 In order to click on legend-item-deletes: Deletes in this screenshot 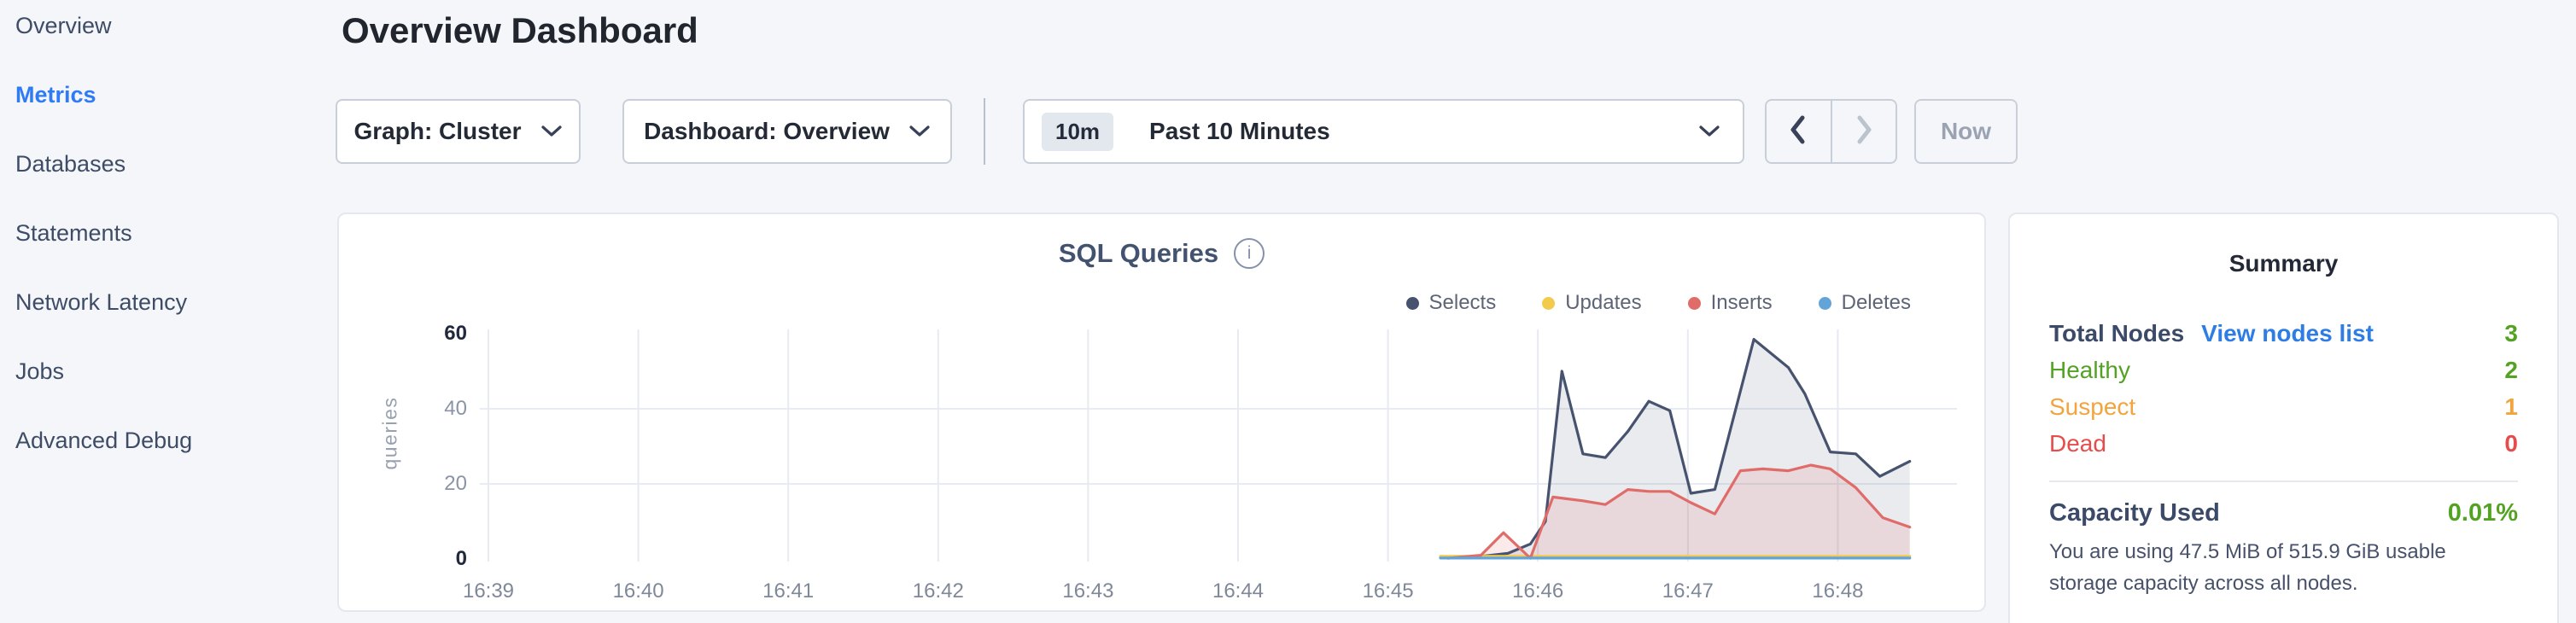, I will do `click(1864, 303)`.